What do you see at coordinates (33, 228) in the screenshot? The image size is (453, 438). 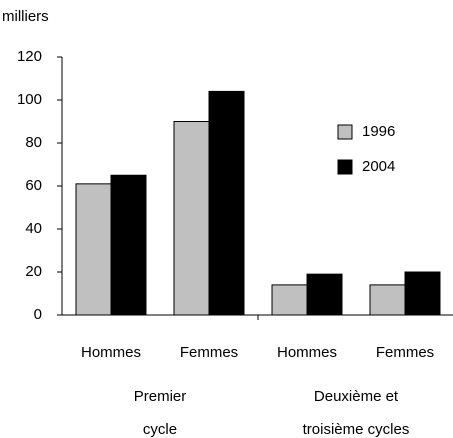 I see `y-tick-label: 40` at bounding box center [33, 228].